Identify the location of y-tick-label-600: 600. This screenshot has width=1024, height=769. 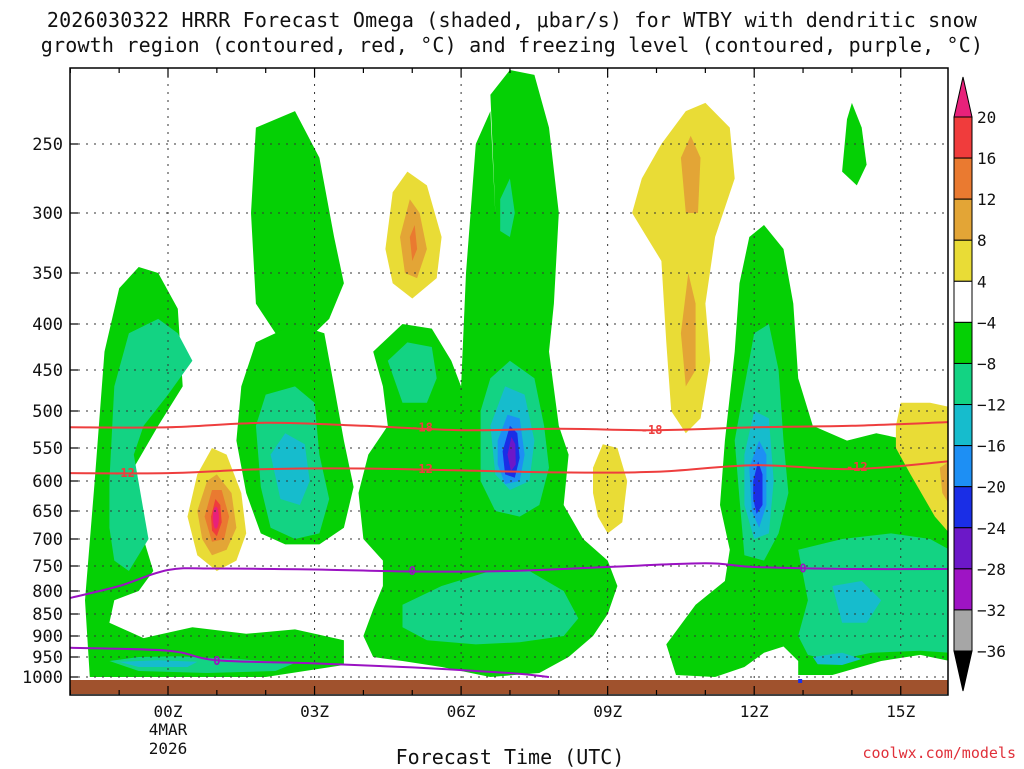
(47, 482).